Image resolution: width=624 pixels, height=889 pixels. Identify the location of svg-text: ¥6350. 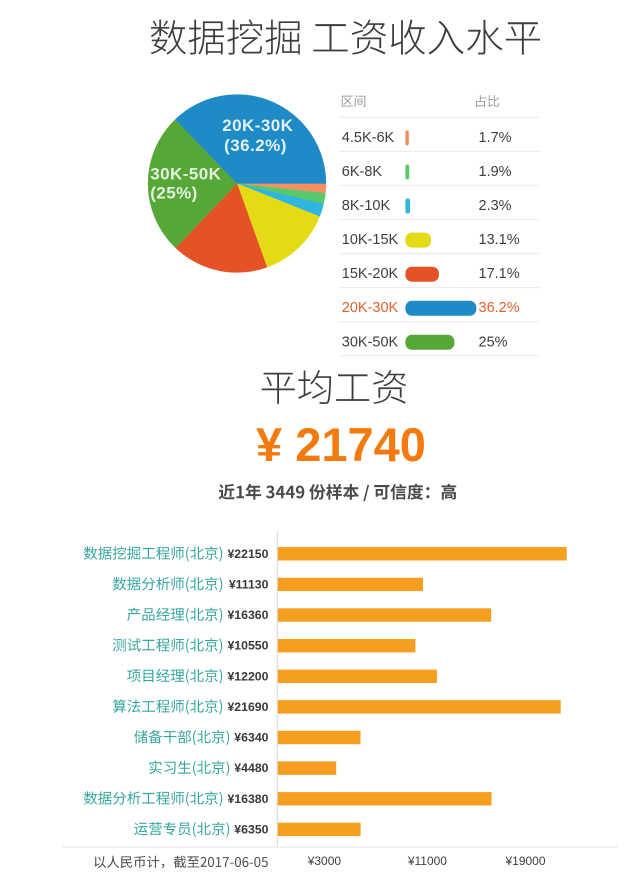
(251, 829).